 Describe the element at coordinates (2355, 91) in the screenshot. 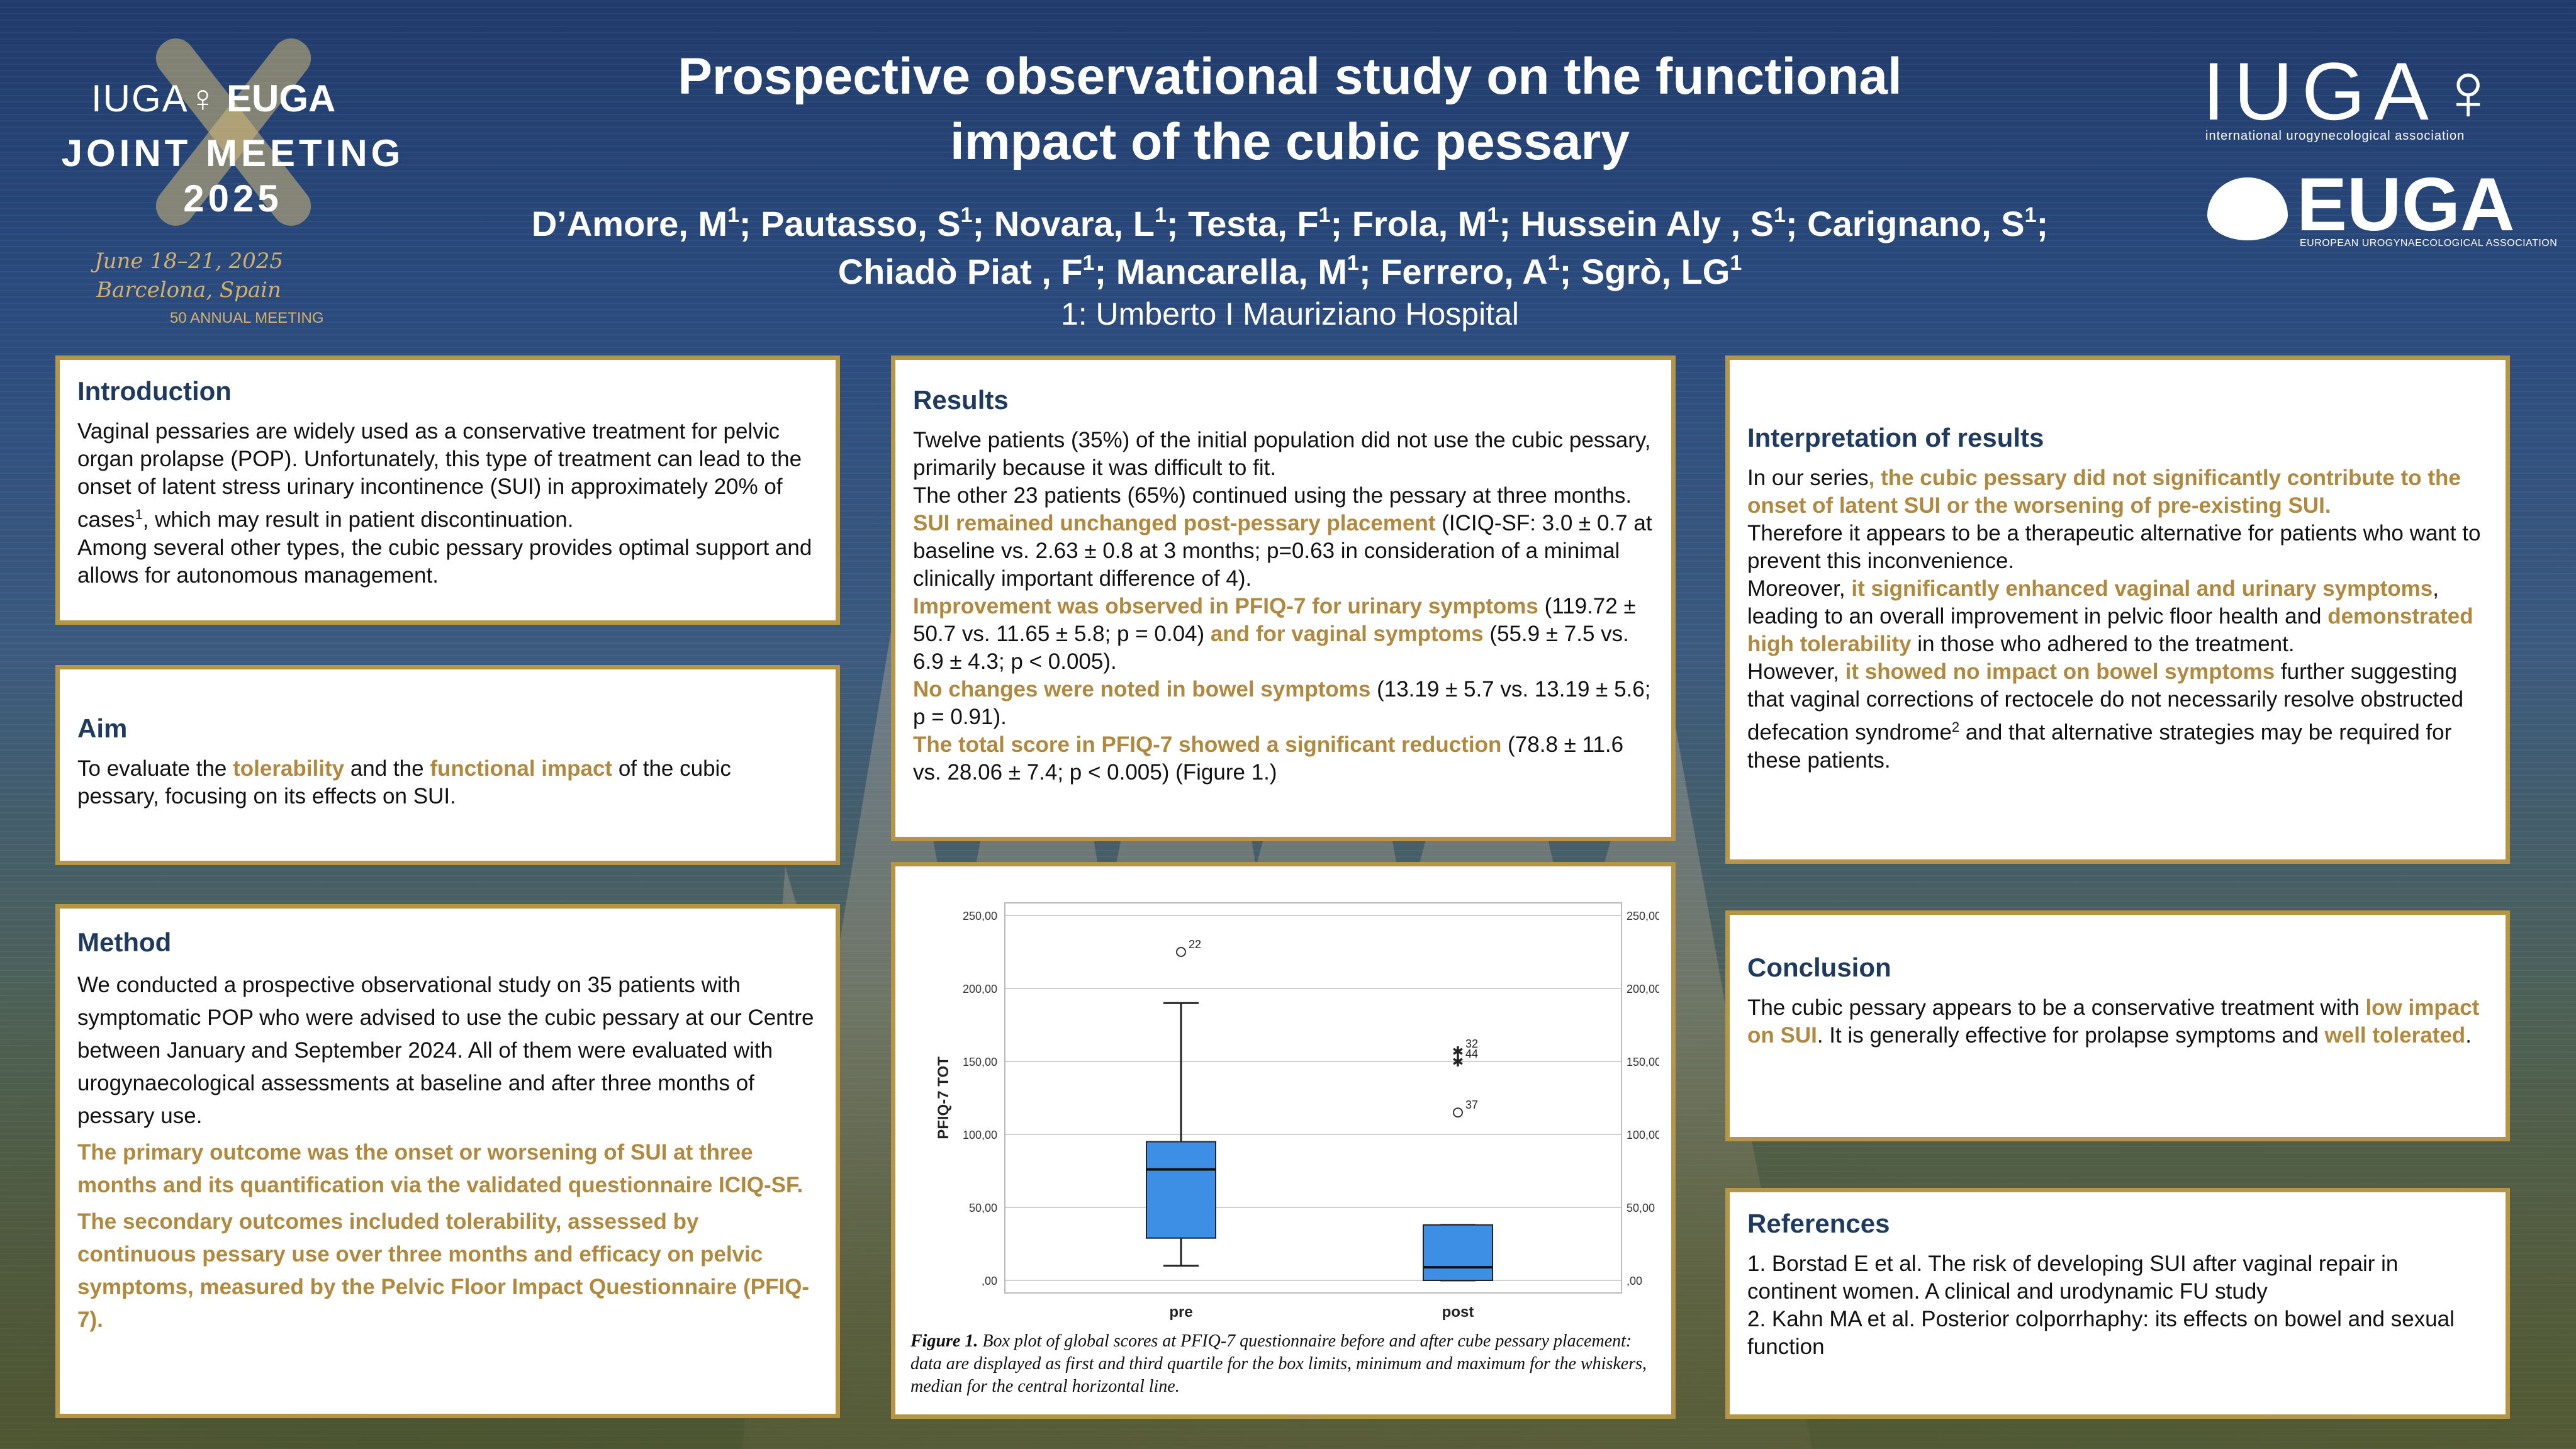

I see `iuga-logo: IUGA♀` at that location.